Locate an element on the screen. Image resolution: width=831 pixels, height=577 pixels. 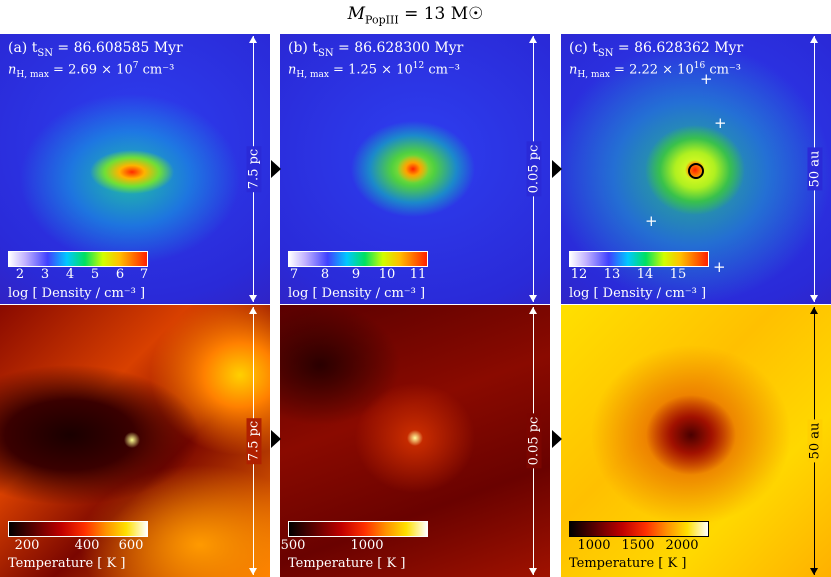
figure-title: MPopIII = 13 M☉ is located at coordinates (415, 15).